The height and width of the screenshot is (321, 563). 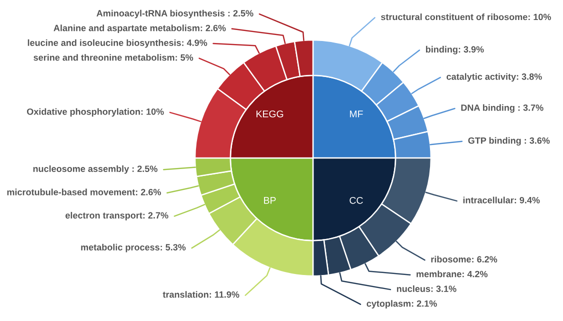 What do you see at coordinates (133, 248) in the screenshot?
I see `category-label: metabolic process: 5.3%` at bounding box center [133, 248].